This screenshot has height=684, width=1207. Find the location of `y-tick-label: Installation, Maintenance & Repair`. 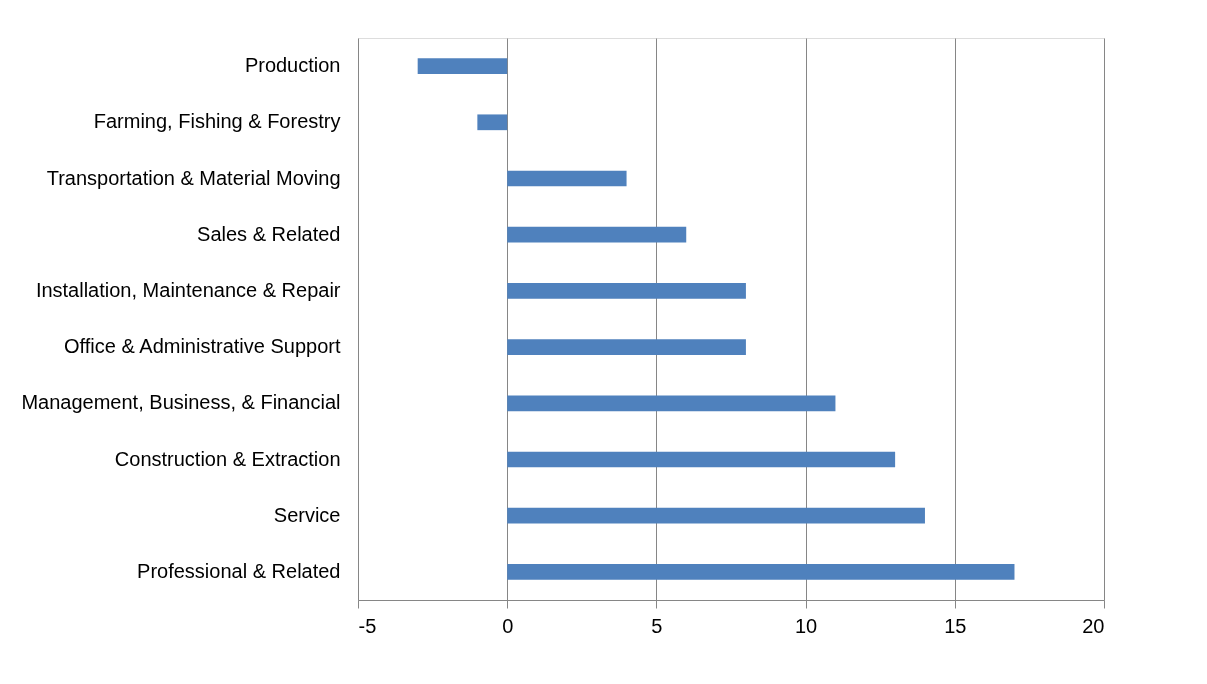

y-tick-label: Installation, Maintenance & Repair is located at coordinates (188, 289).